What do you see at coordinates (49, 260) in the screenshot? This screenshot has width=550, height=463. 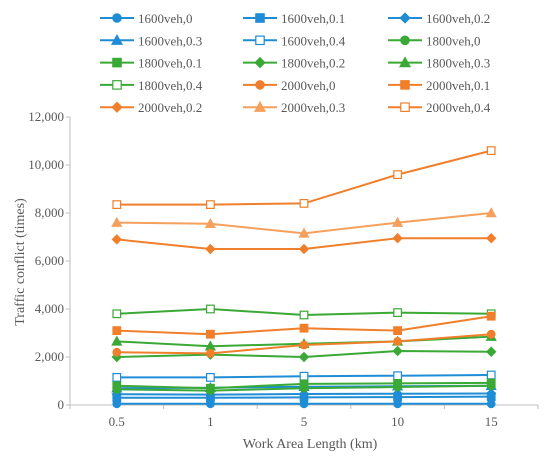 I see `y-tick-label: 6,000` at bounding box center [49, 260].